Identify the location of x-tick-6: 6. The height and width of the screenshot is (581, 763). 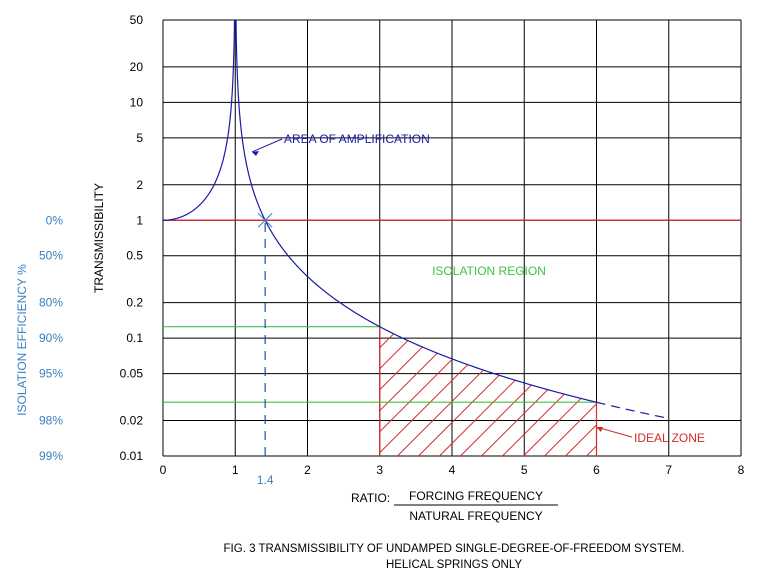
(596, 470).